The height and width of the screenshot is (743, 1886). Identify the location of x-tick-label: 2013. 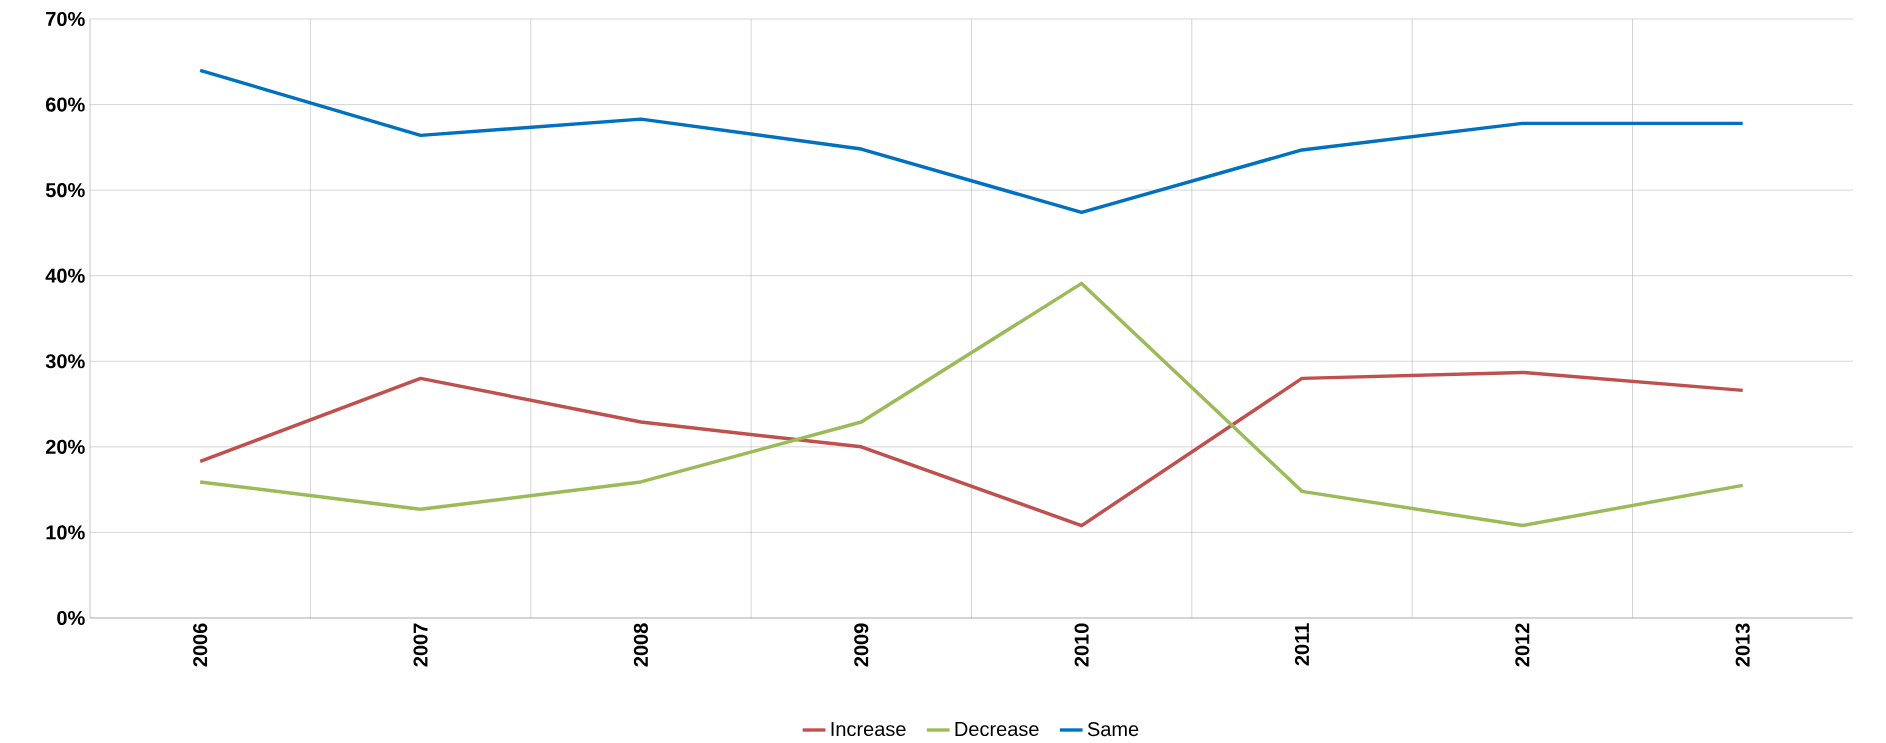
(1742, 645).